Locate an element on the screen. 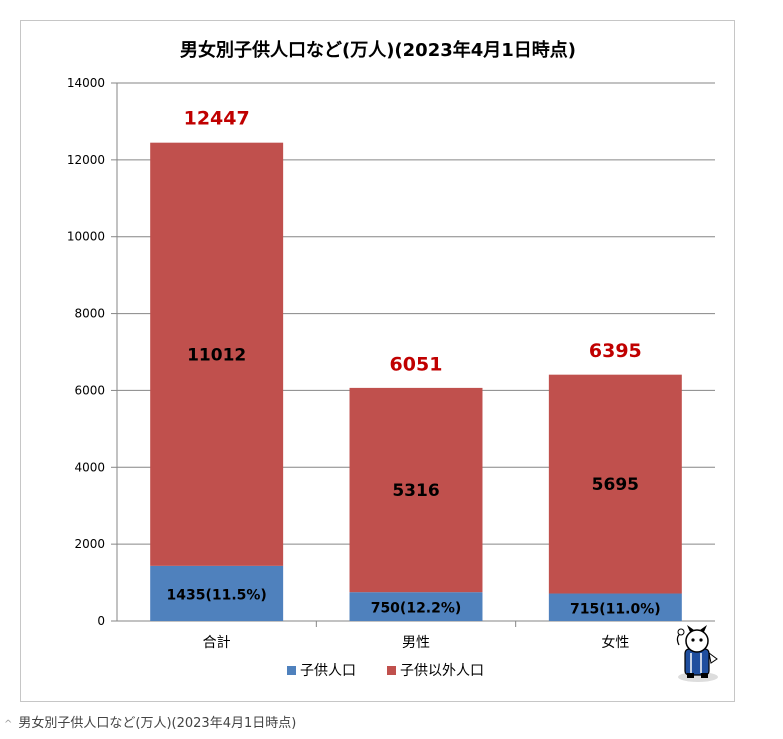 The height and width of the screenshot is (739, 783). total-value-label: 12447 is located at coordinates (217, 119).